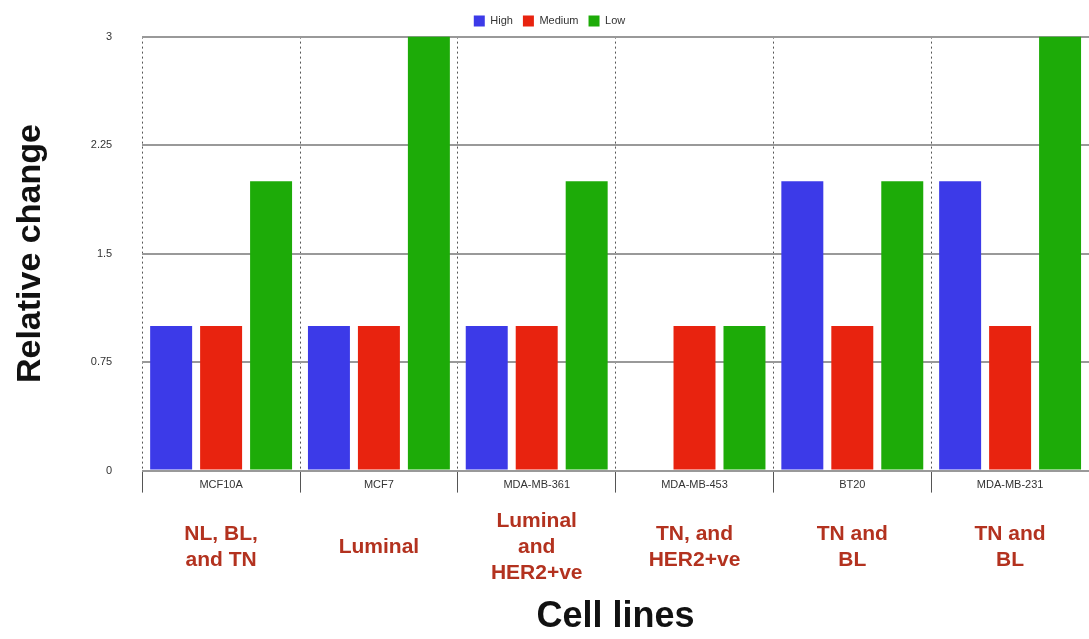  I want to click on x-tick-label: MCF10A, so click(221, 484).